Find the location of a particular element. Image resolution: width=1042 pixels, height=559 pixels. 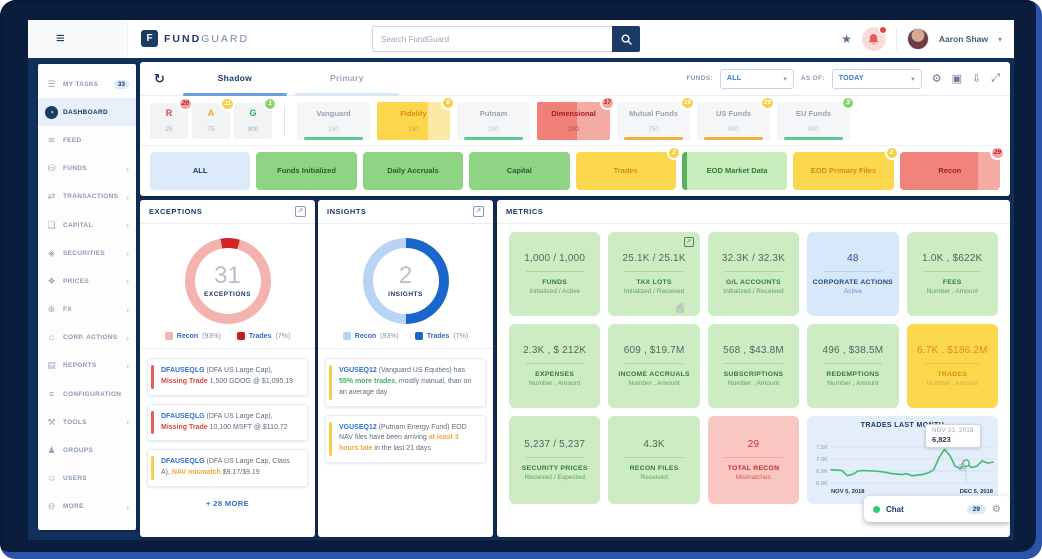

metric-expenses: 2.3K , $ 212K EXPENSES Number , Amount is located at coordinates (555, 366).